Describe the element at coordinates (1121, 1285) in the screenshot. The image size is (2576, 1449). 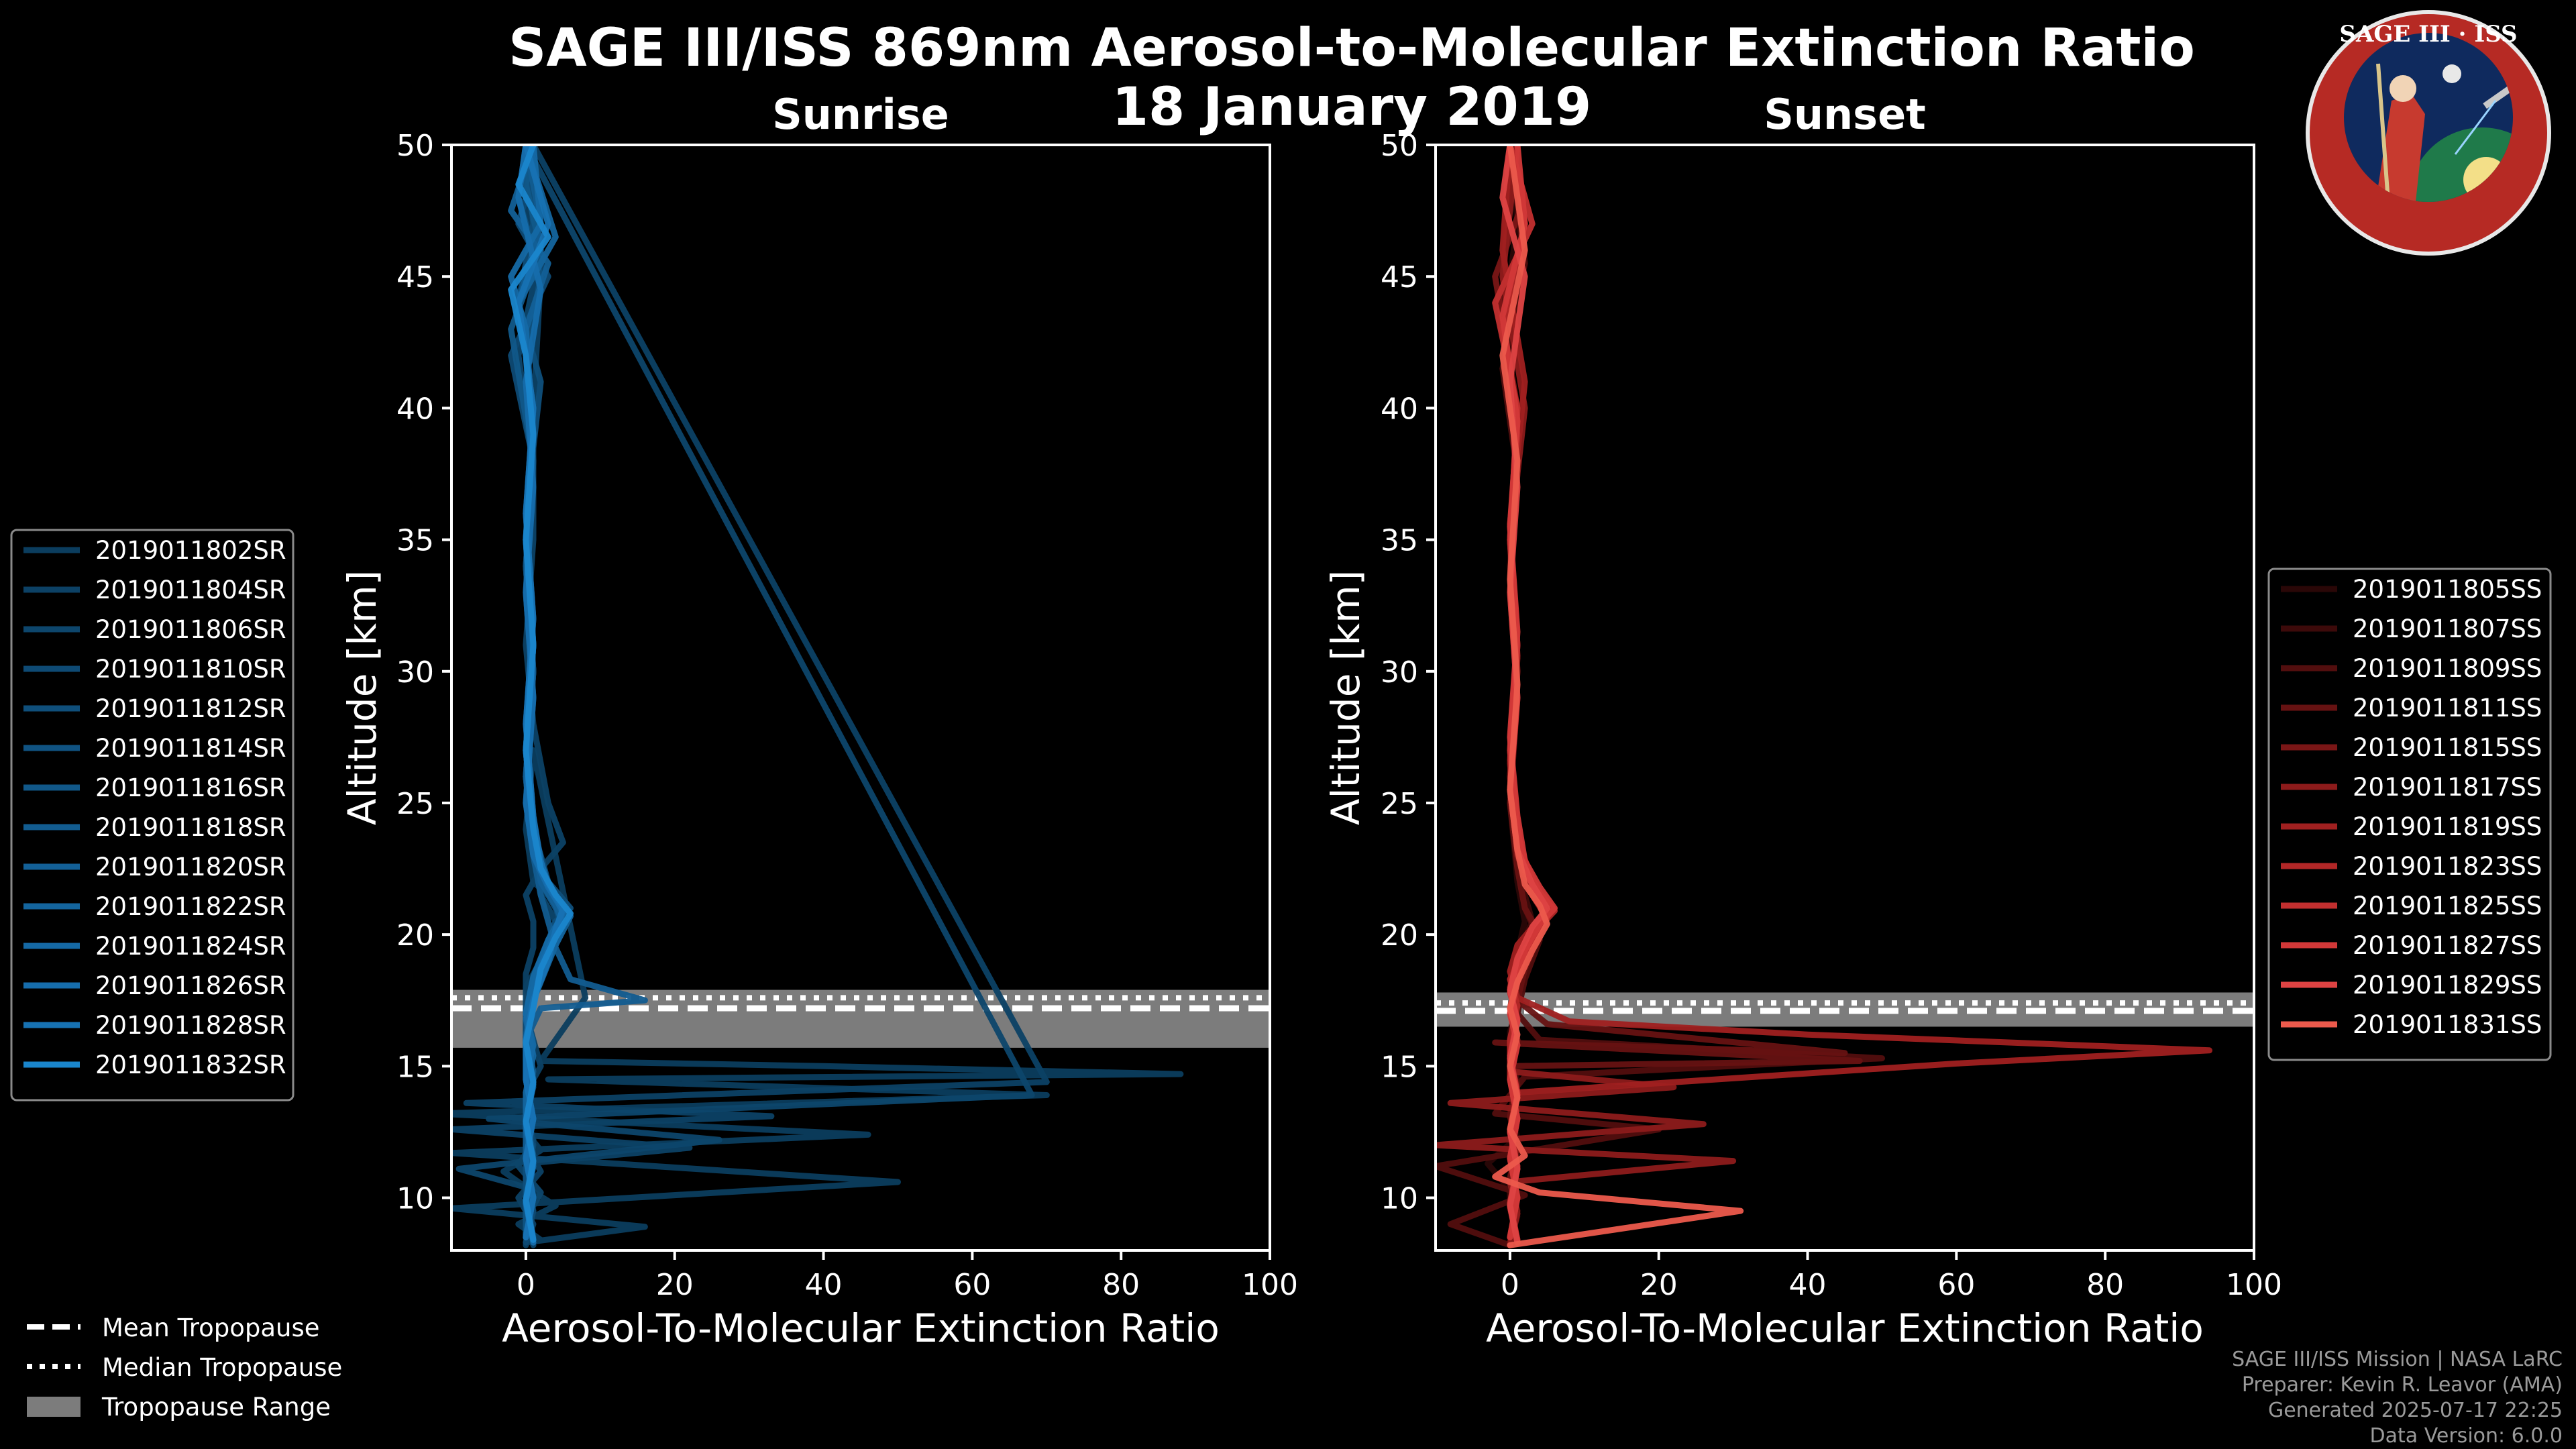
I see `sunrise-xtick-label: 80` at that location.